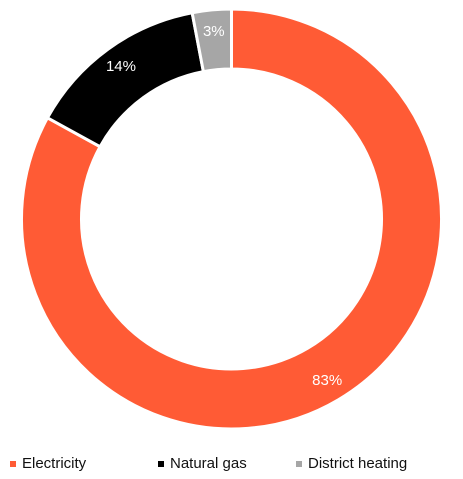  I want to click on legend-item-natural-gas: Natural gas, so click(202, 463).